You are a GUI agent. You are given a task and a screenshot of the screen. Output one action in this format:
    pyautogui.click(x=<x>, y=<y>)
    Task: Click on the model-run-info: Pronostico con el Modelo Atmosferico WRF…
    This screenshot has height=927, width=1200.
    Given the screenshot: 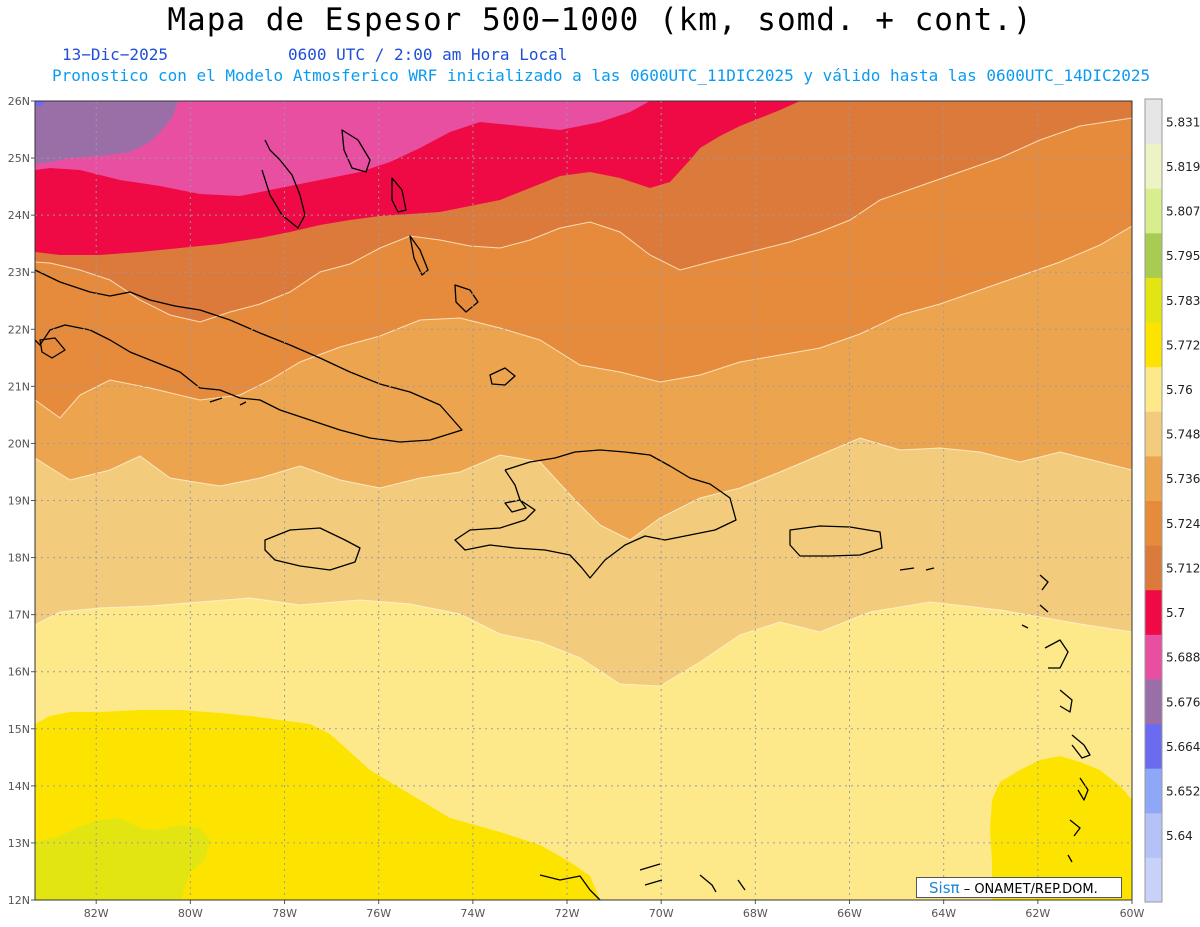 What is the action you would take?
    pyautogui.click(x=601, y=75)
    